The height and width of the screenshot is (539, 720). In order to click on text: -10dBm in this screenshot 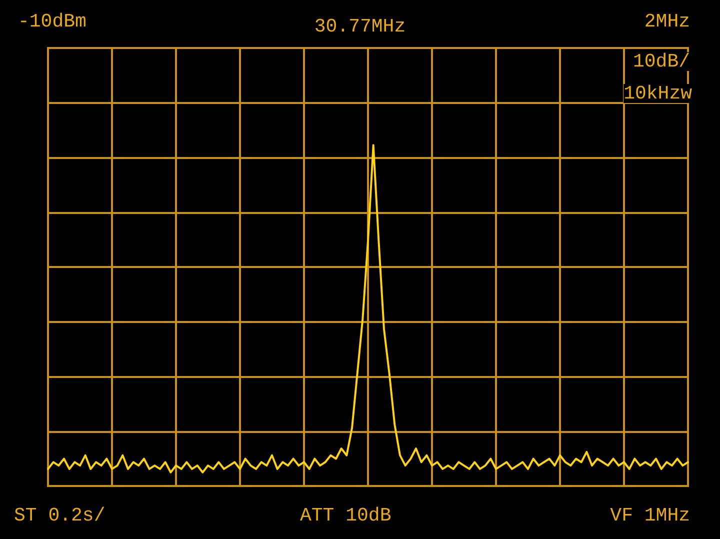, I will do `click(52, 21)`.